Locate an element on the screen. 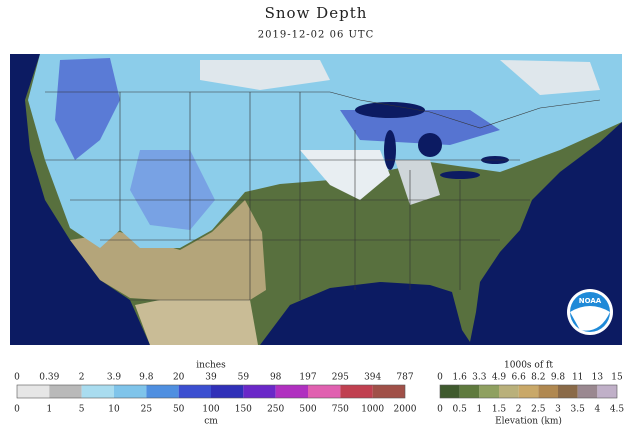  top-tick-label: 20 is located at coordinates (179, 378).